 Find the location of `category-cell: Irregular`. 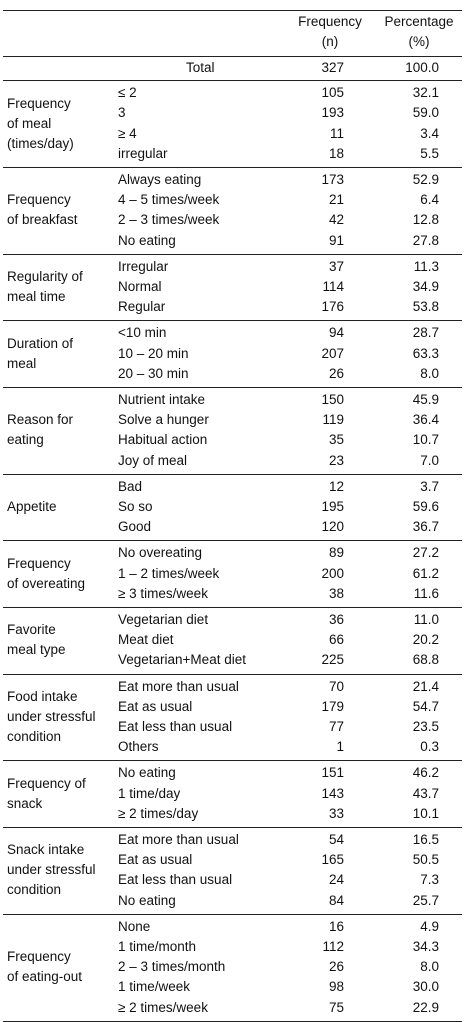

category-cell: Irregular is located at coordinates (143, 266).